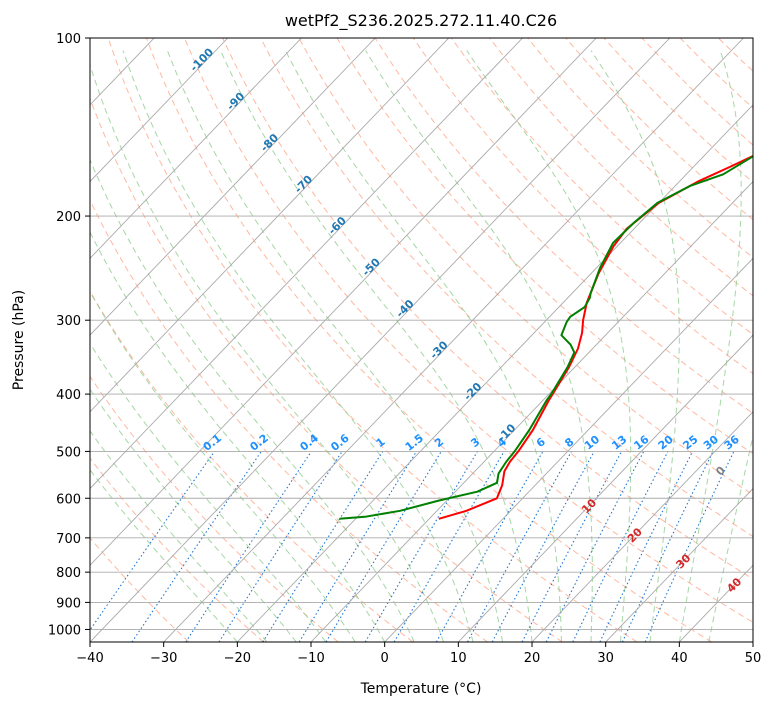  What do you see at coordinates (68, 603) in the screenshot?
I see `y-tick-label: 900` at bounding box center [68, 603].